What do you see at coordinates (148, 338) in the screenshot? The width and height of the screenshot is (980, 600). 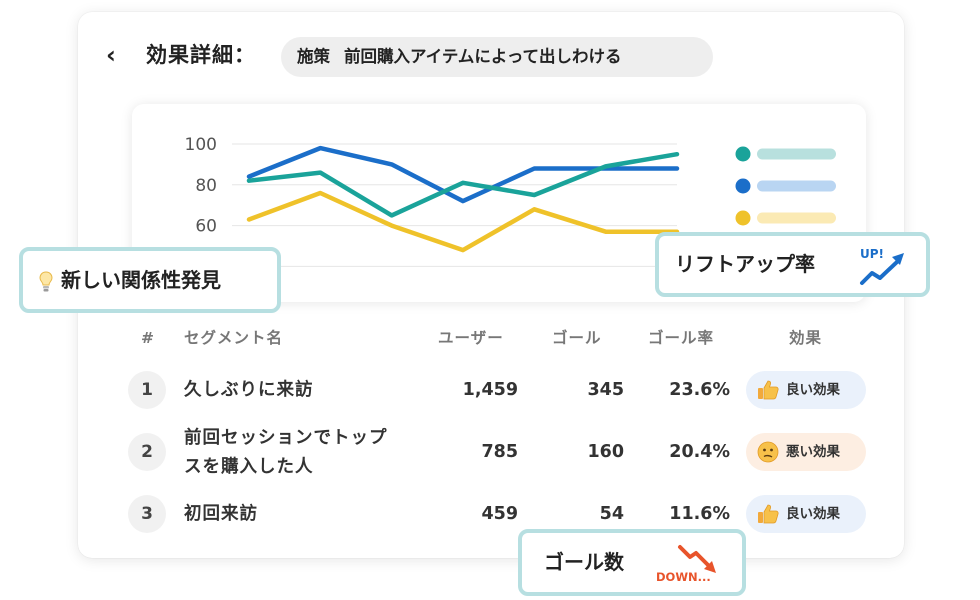 I see `col-header-number: #` at bounding box center [148, 338].